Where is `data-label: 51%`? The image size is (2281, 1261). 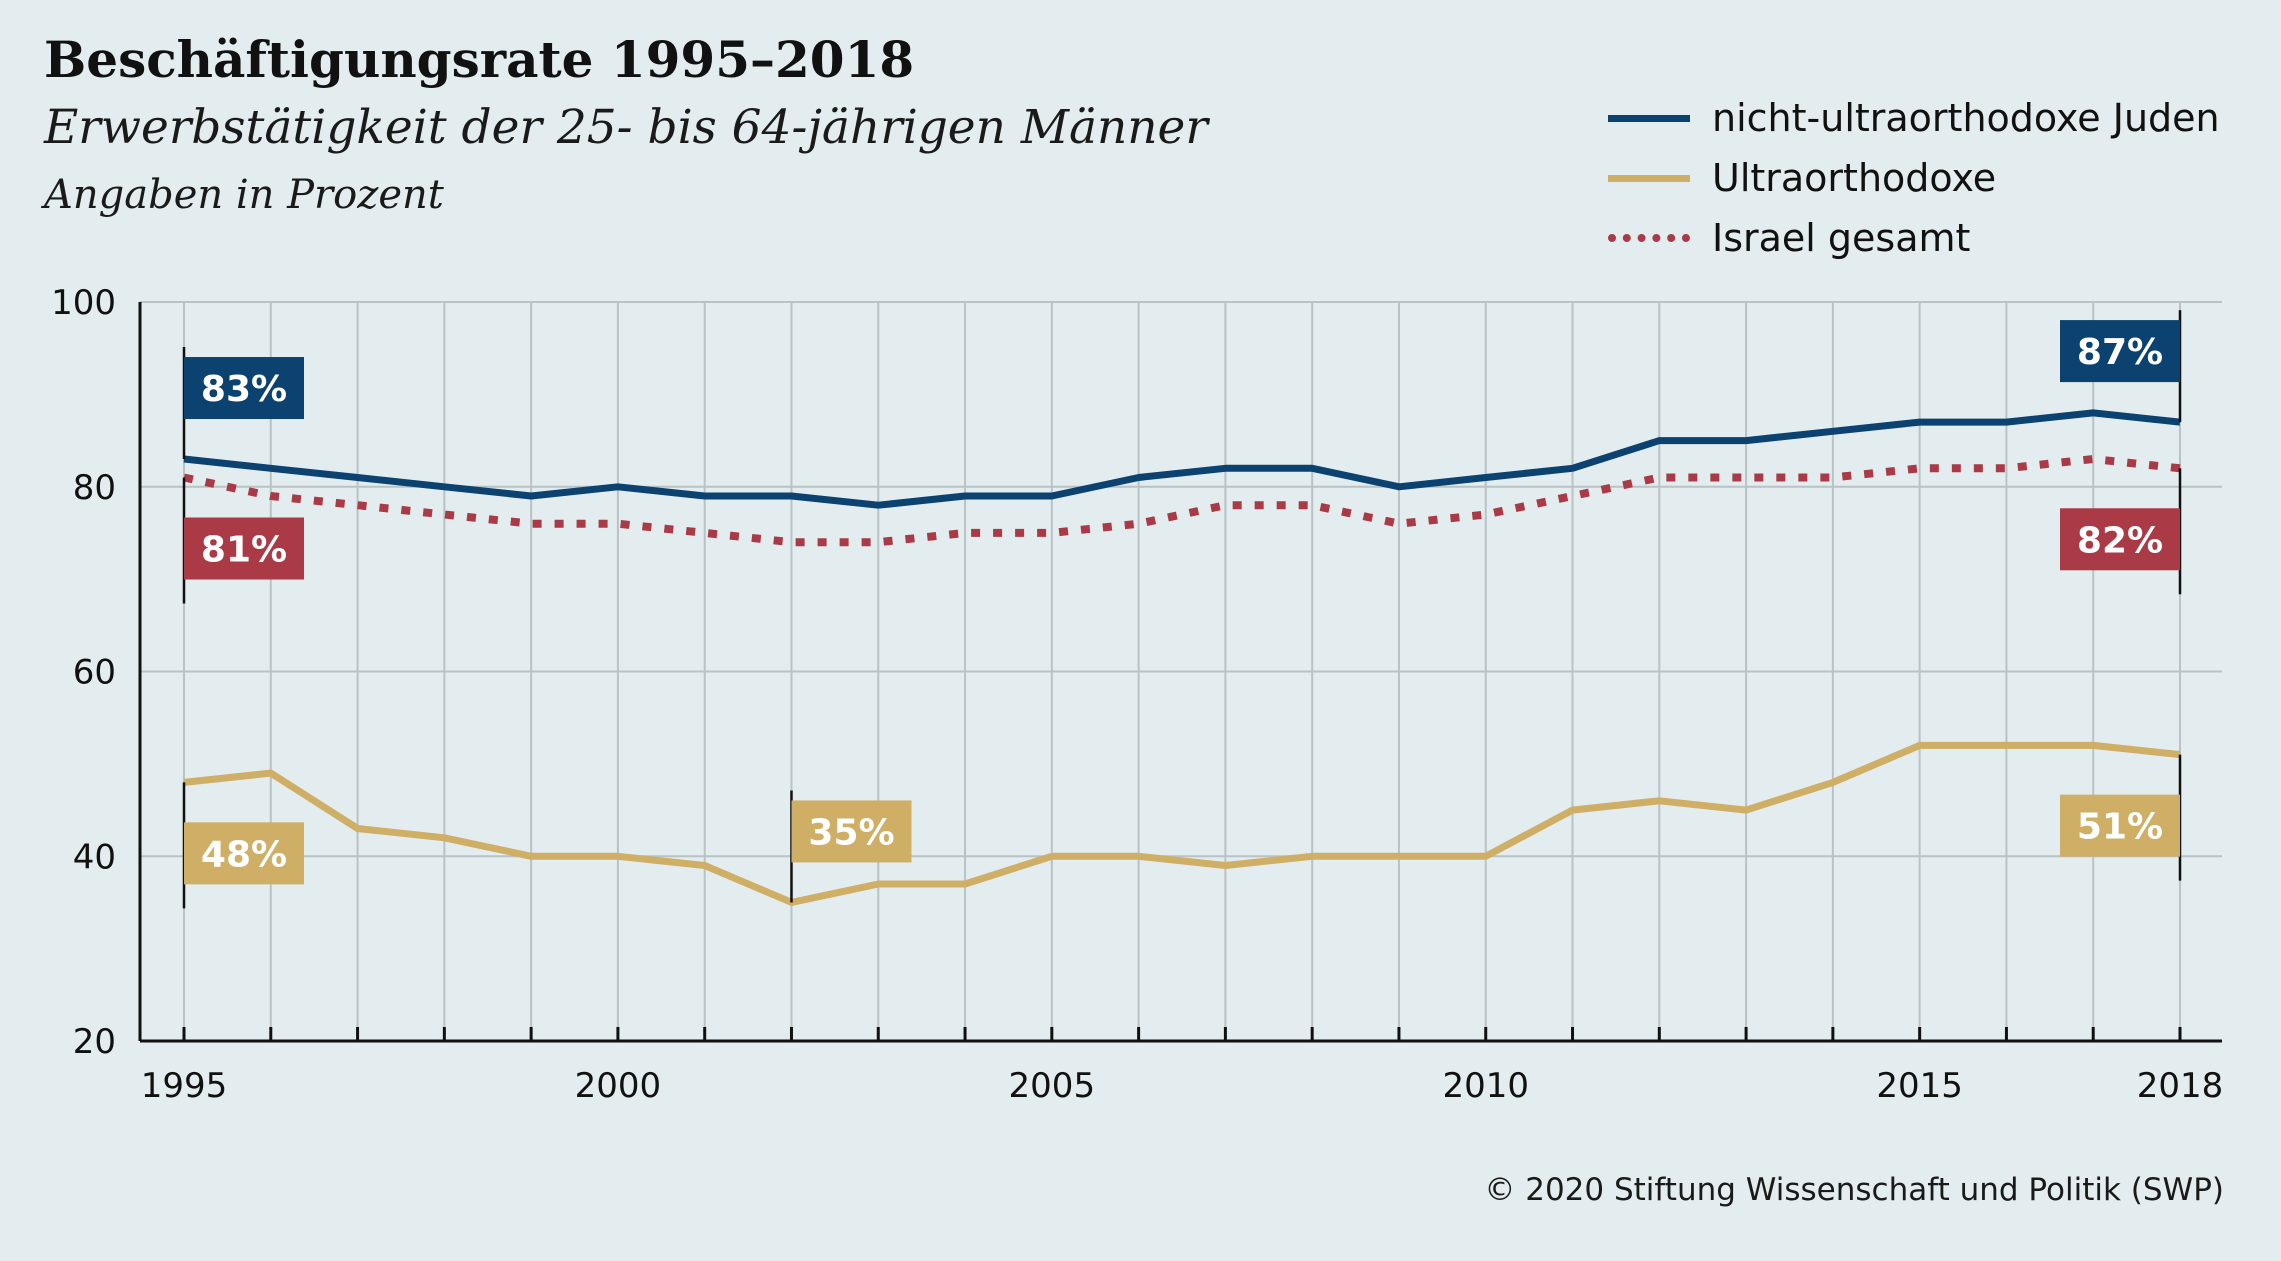
data-label: 51% is located at coordinates (2120, 827).